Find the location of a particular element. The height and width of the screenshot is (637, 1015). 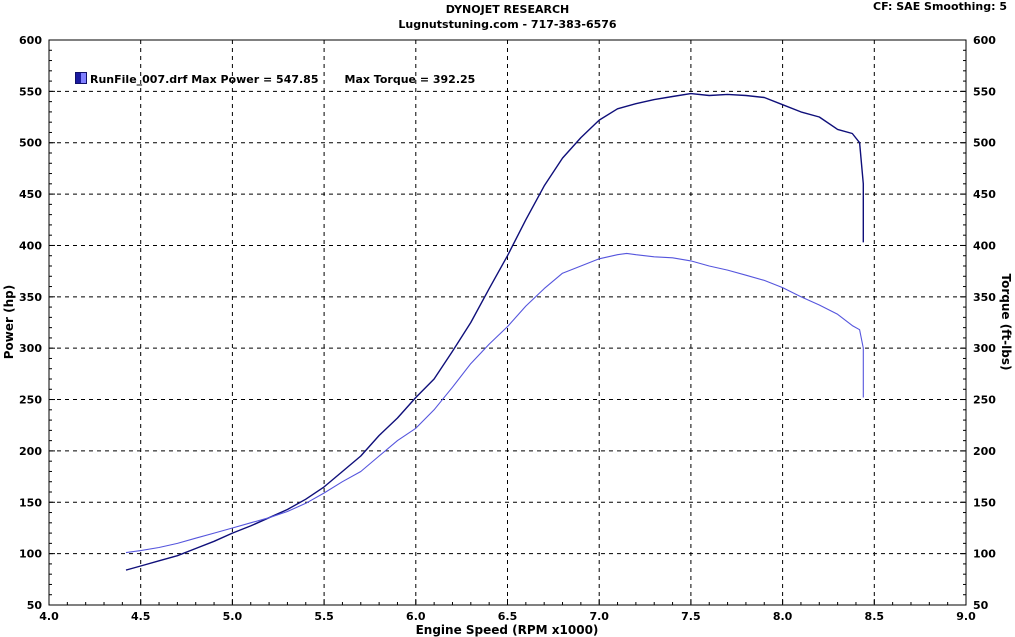

y-right-tick-label: 450 is located at coordinates (984, 194).